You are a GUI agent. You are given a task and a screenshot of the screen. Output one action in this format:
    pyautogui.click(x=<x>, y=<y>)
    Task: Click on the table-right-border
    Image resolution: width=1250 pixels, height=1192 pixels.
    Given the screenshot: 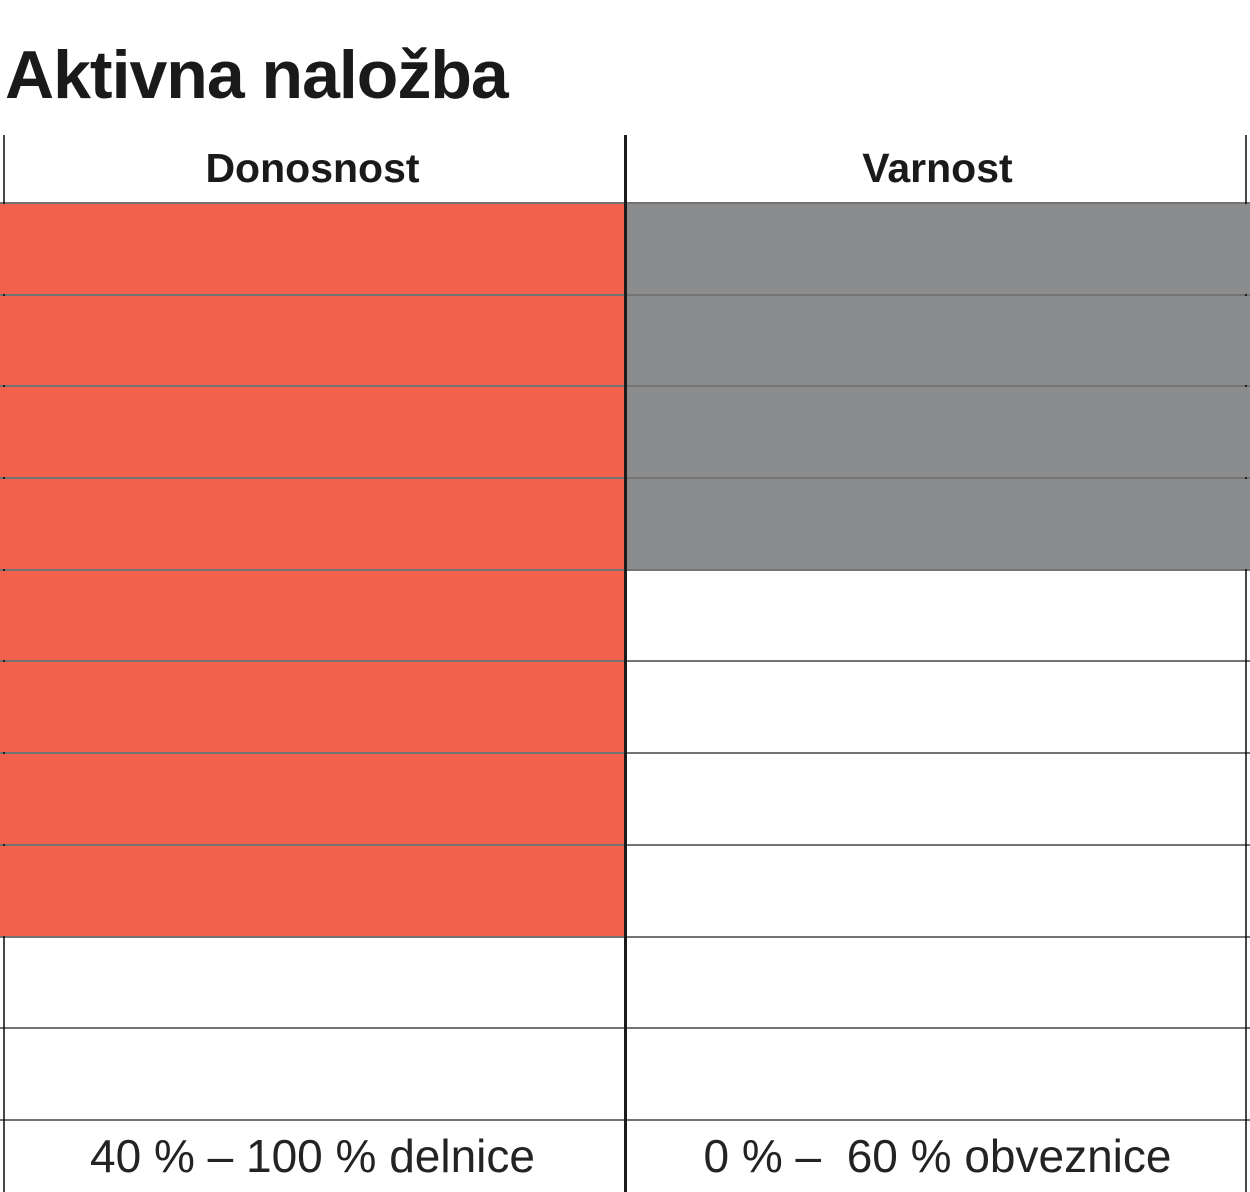 What is the action you would take?
    pyautogui.click(x=1246, y=663)
    